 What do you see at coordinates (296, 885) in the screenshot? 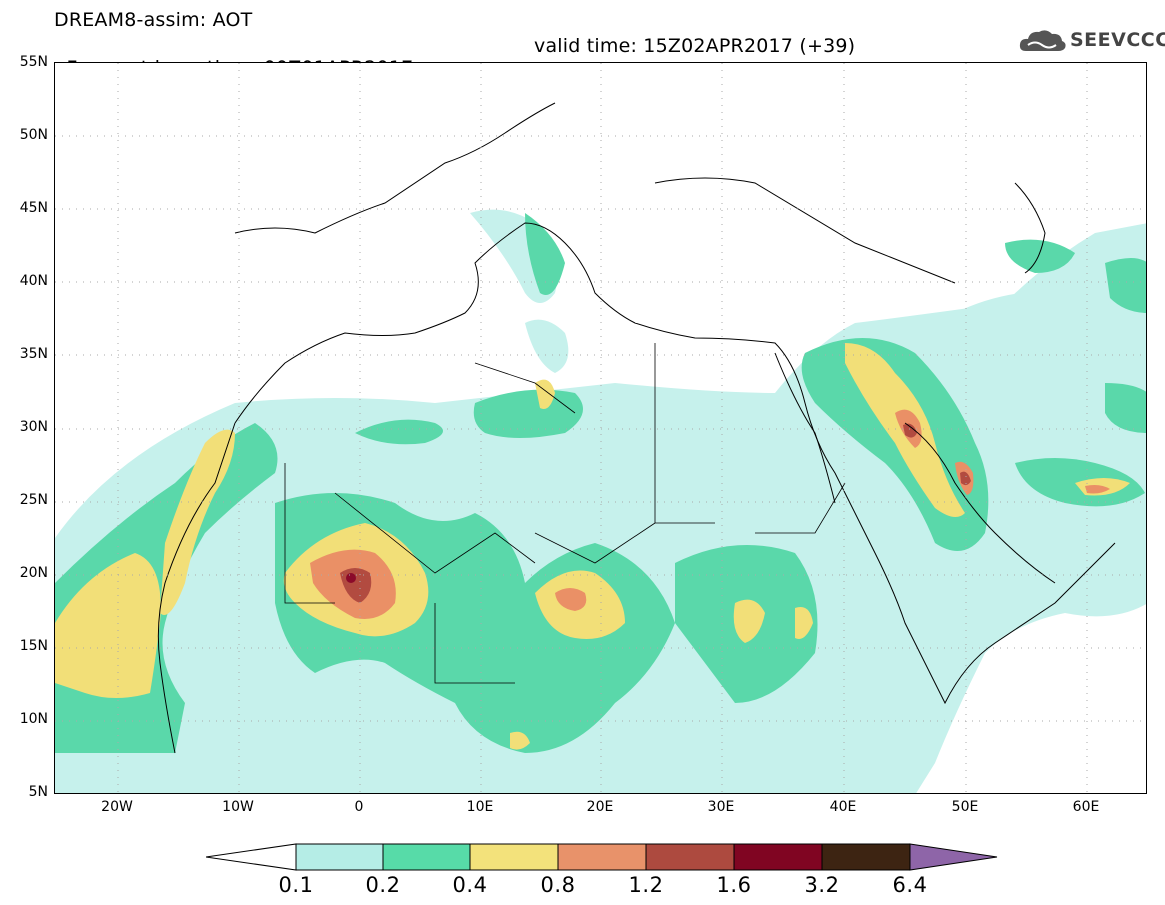
I see `colorbar-label: 0.1` at bounding box center [296, 885].